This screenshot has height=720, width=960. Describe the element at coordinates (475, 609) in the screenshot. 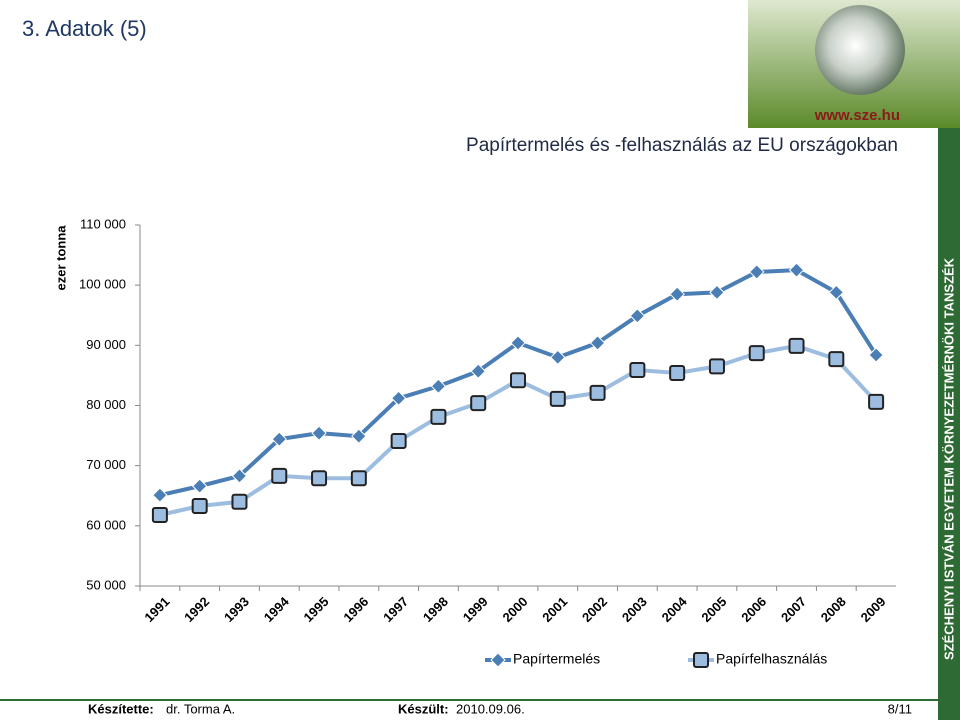

I see `x-tick-label: 1999` at that location.